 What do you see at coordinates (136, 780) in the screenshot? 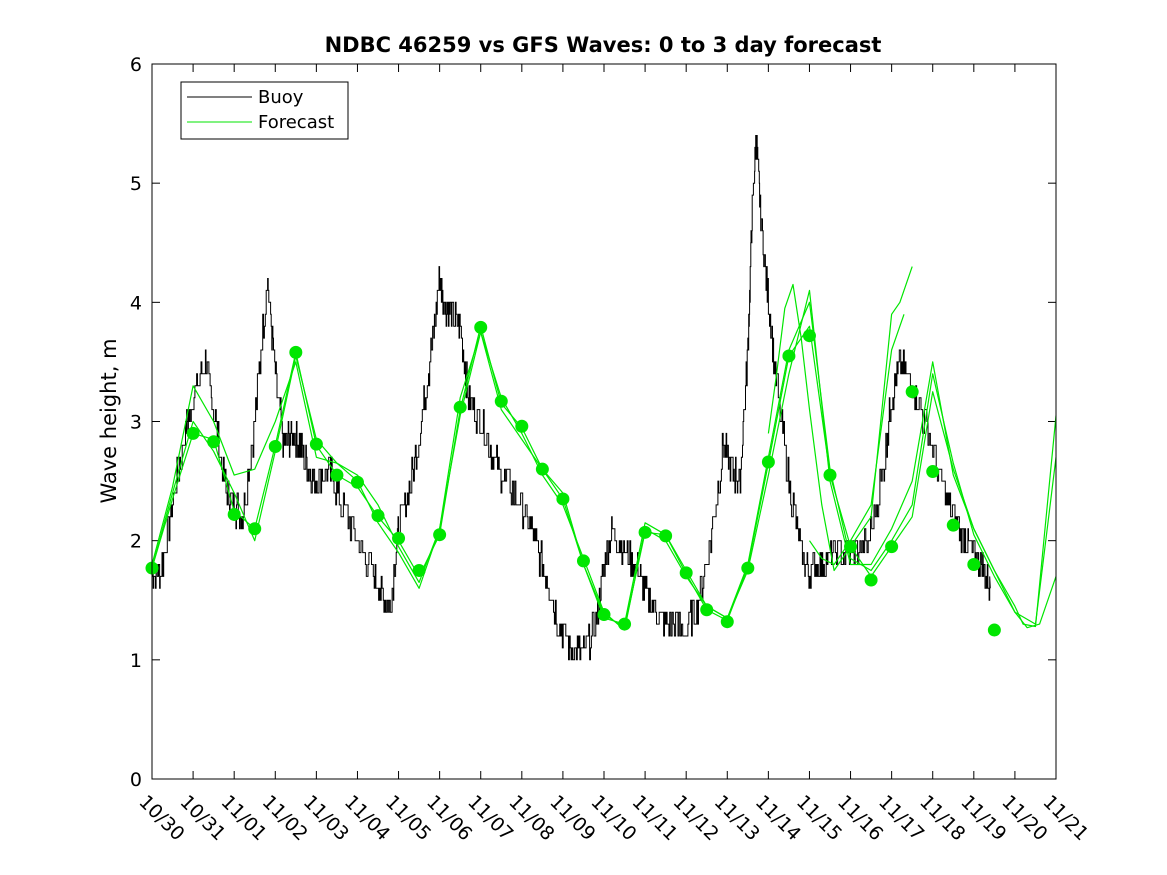
I see `y-tick-label: 0` at bounding box center [136, 780].